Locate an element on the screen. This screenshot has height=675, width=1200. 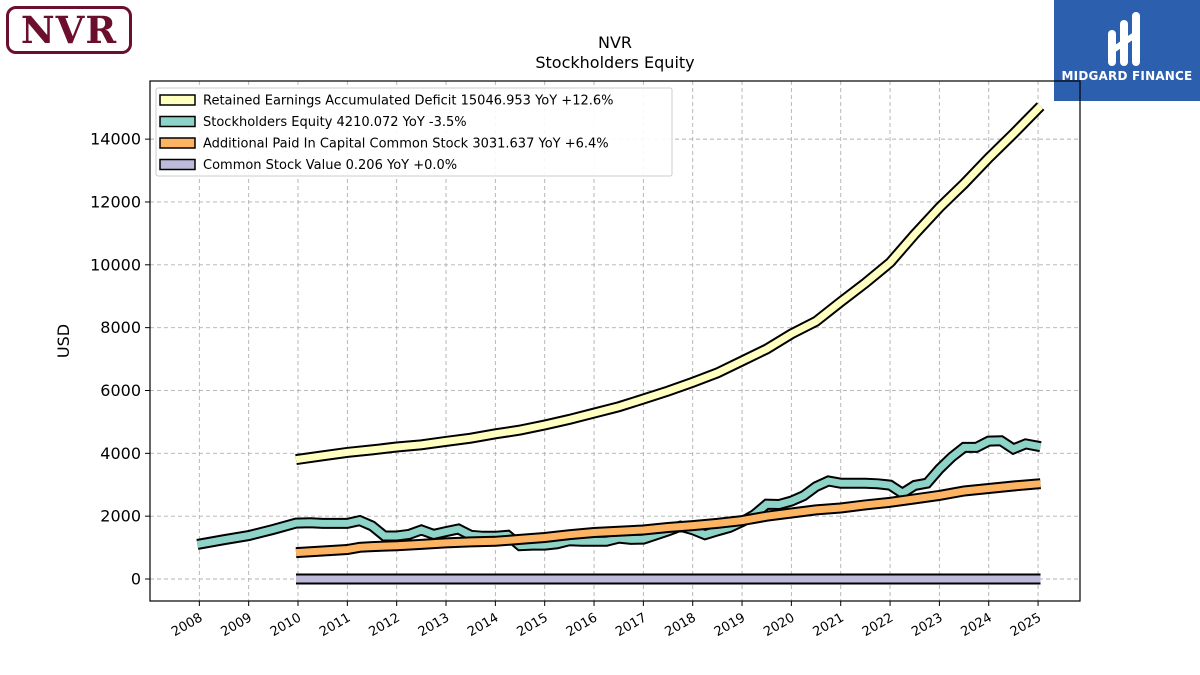
x-tick-label: 2012 is located at coordinates (385, 625).